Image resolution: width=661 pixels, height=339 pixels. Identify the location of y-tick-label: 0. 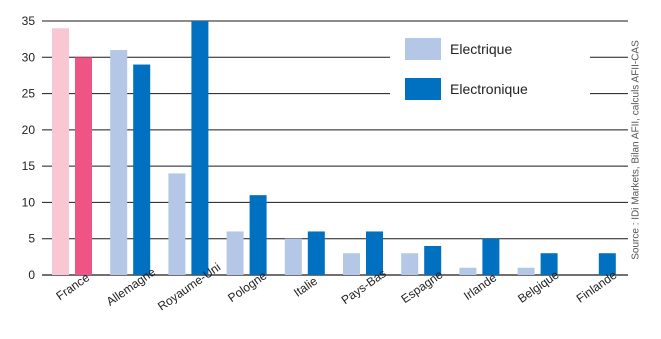
(31, 275).